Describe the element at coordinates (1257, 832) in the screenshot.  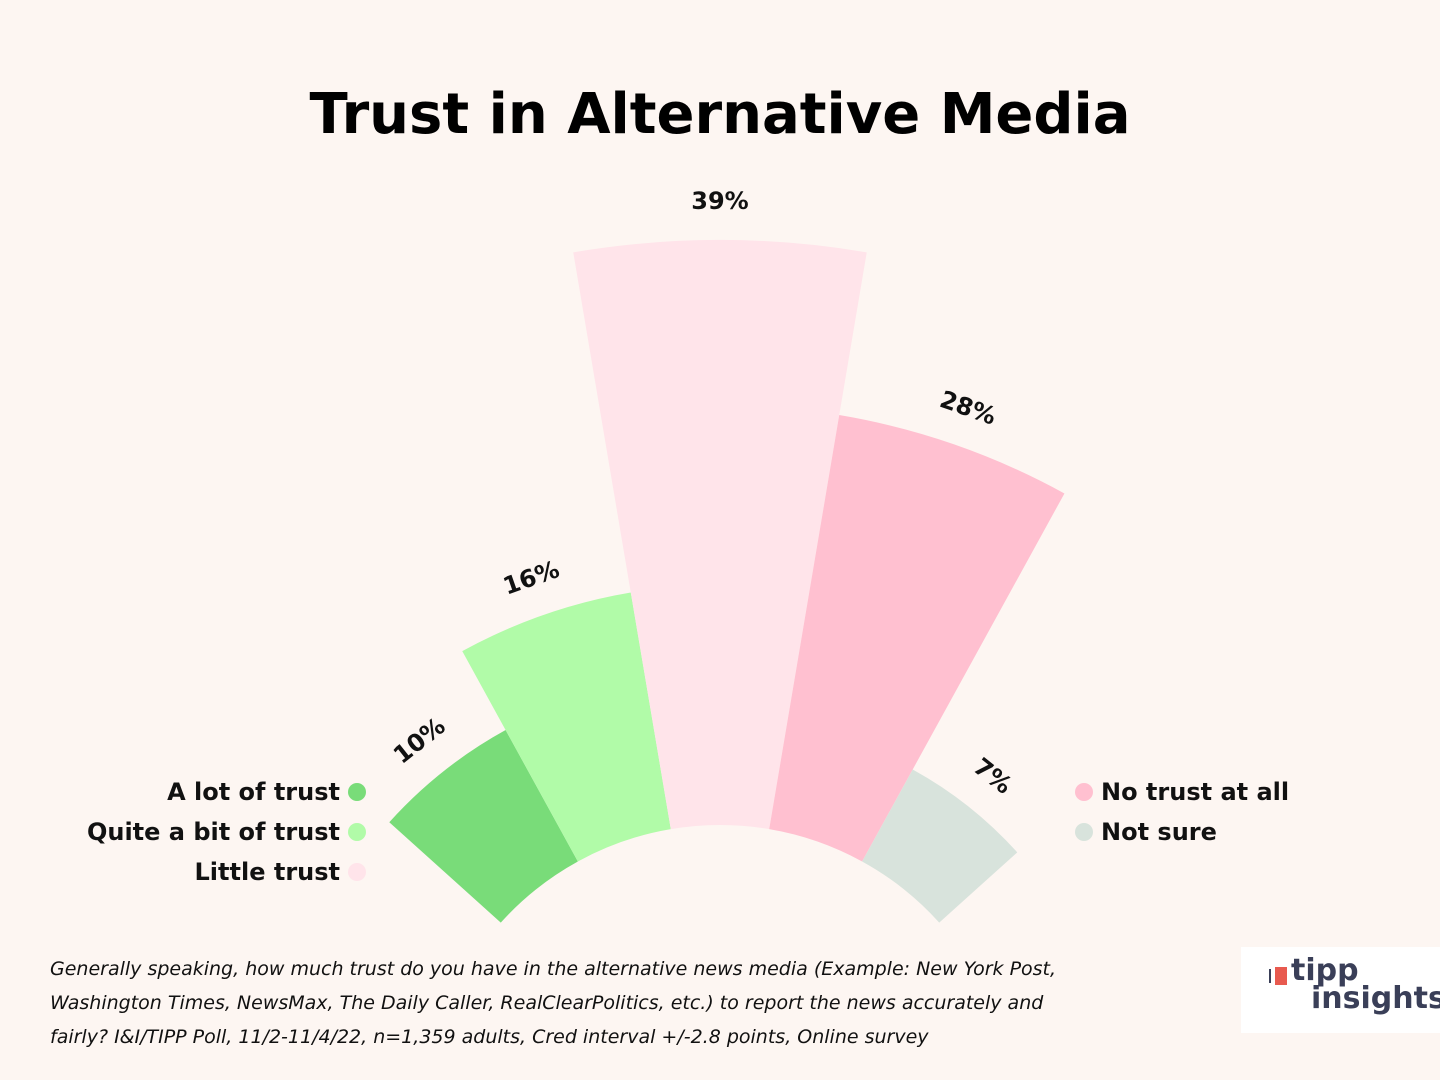
I see `legend-item-not-sure: Not sure` at that location.